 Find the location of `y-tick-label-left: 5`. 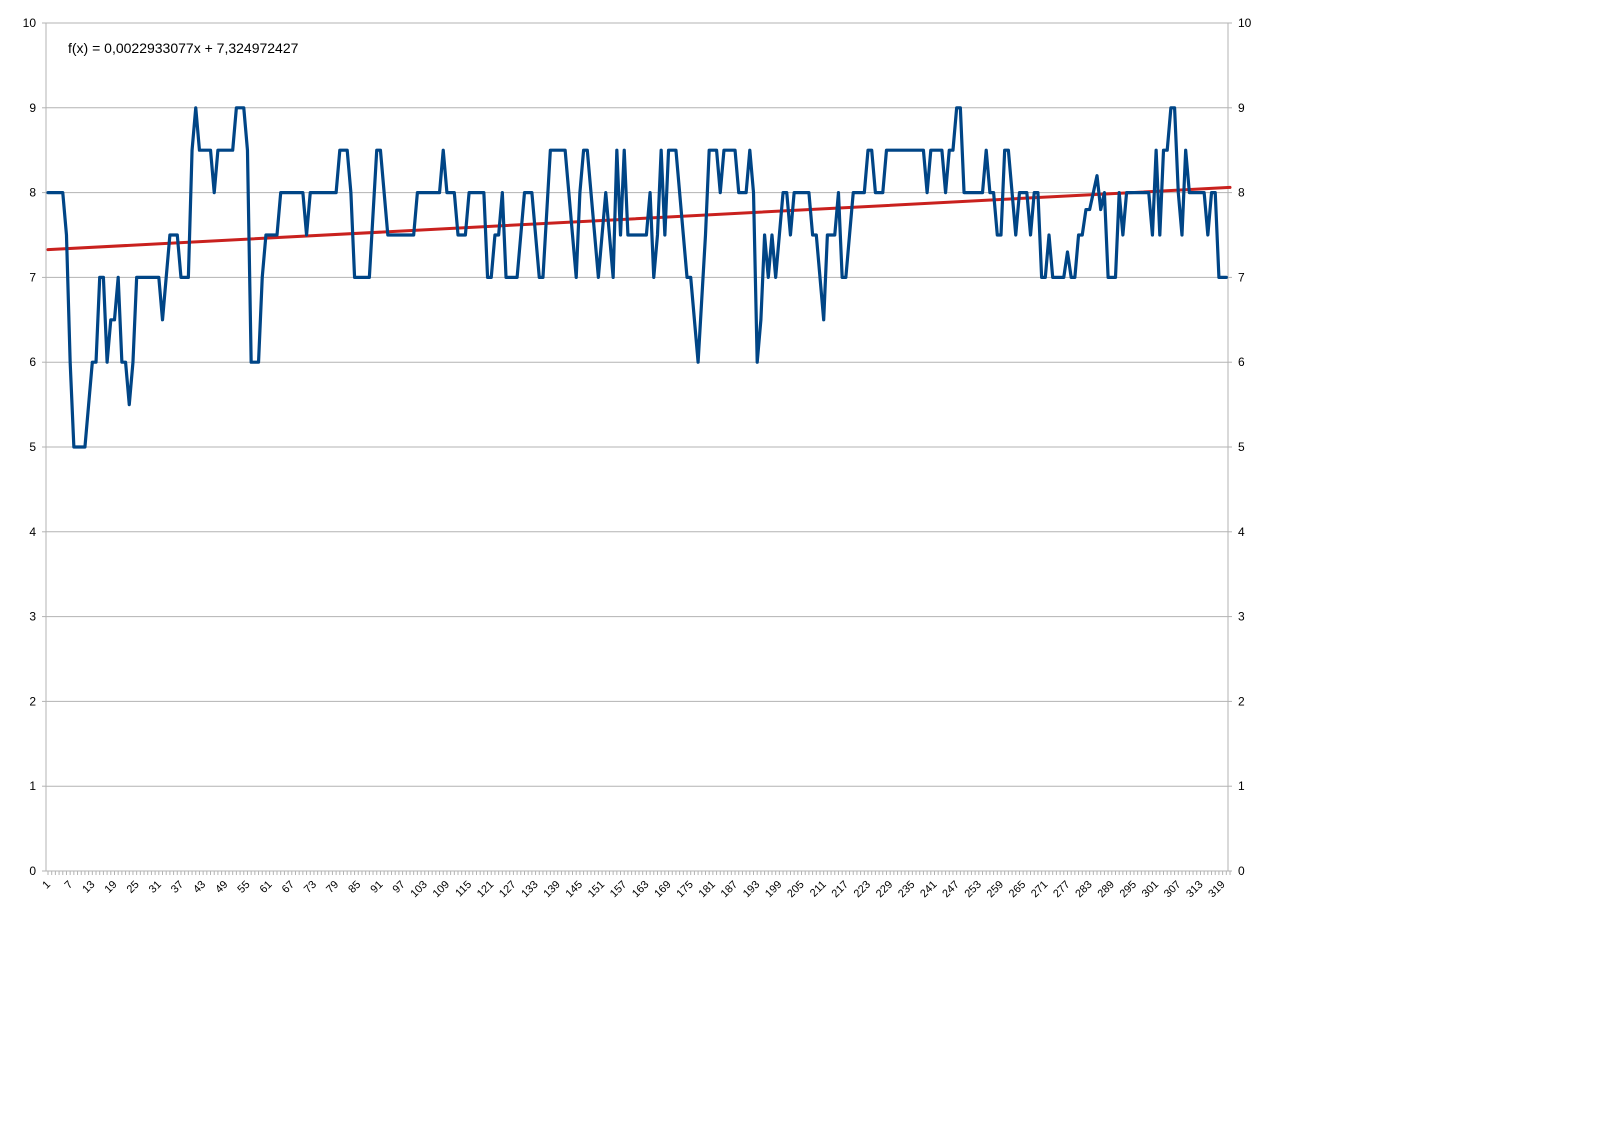

y-tick-label-left: 5 is located at coordinates (32, 447).